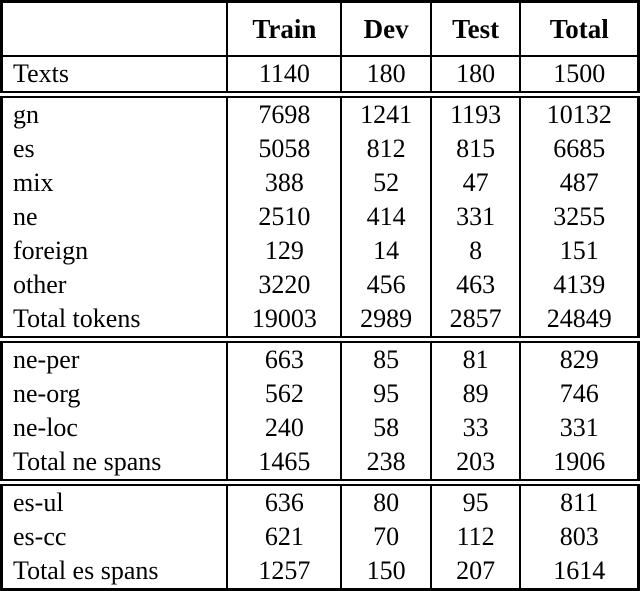  What do you see at coordinates (115, 572) in the screenshot?
I see `row-label: Total es spans` at bounding box center [115, 572].